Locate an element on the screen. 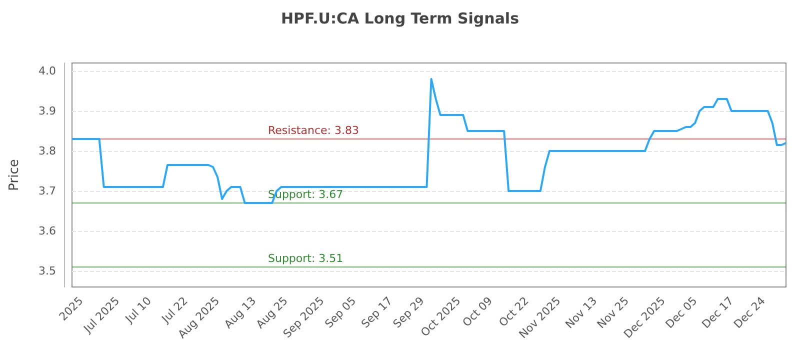  y-tick-label: 4.0 is located at coordinates (47, 71).